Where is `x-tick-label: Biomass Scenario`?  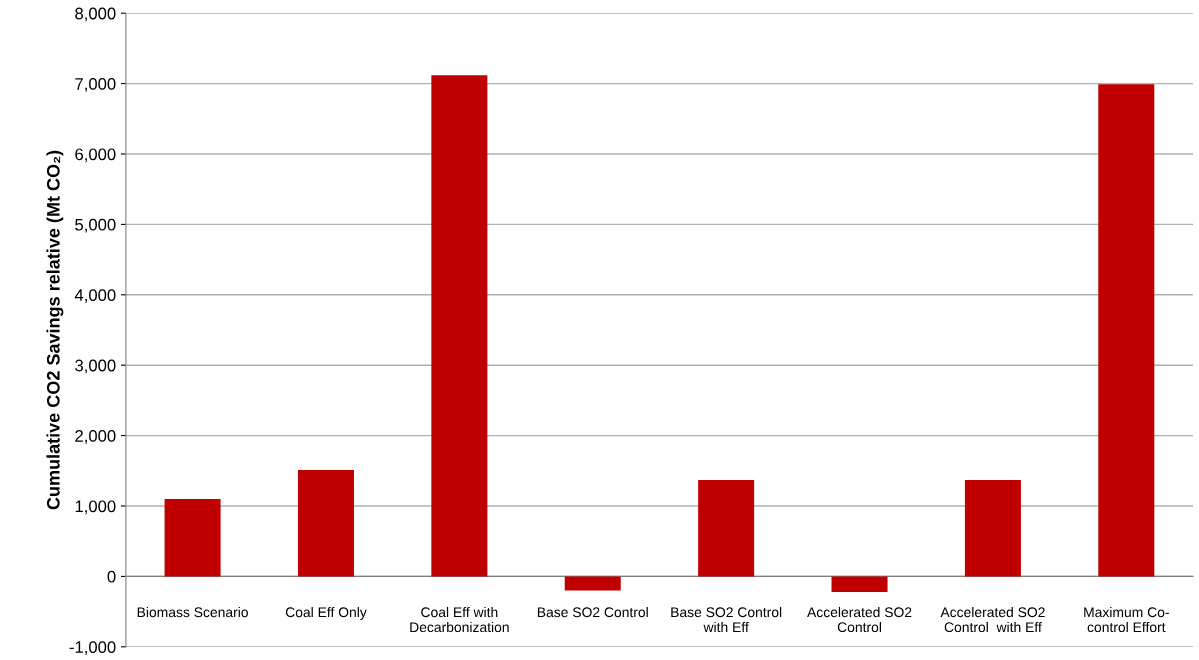
x-tick-label: Biomass Scenario is located at coordinates (192, 612).